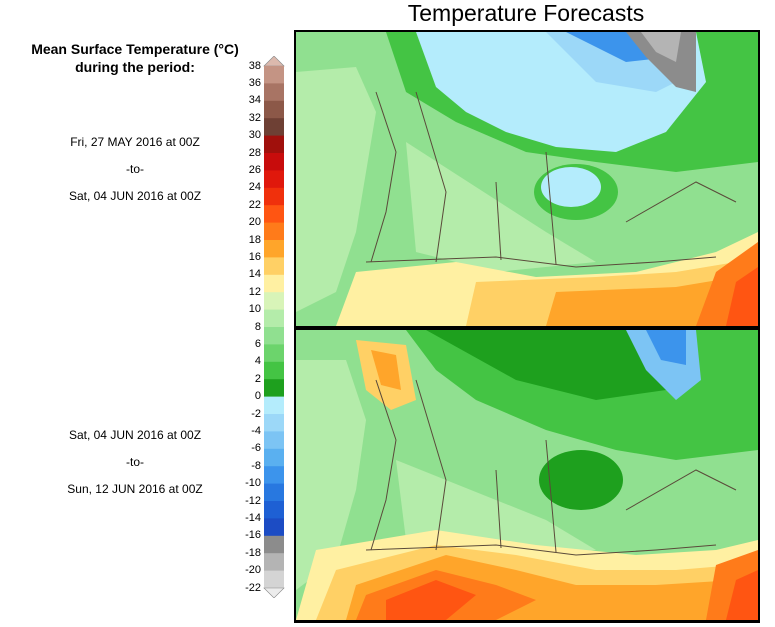  What do you see at coordinates (254, 274) in the screenshot?
I see `scale-label: 14` at bounding box center [254, 274].